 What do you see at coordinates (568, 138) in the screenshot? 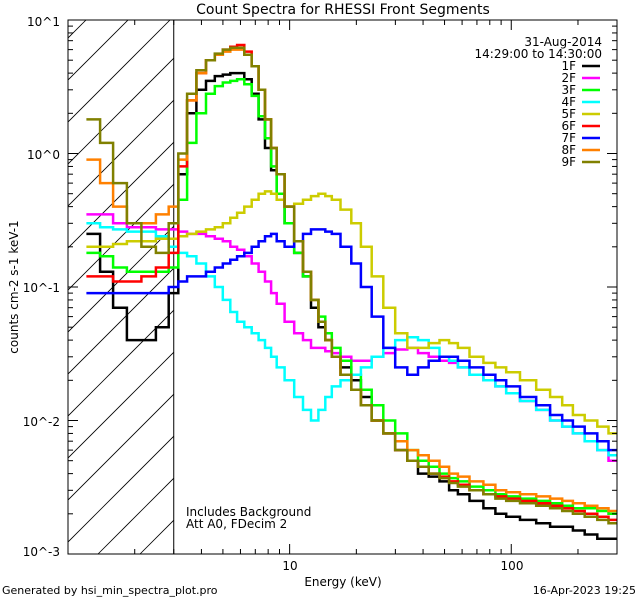
I see `legend-label-7F: 7F` at bounding box center [568, 138].